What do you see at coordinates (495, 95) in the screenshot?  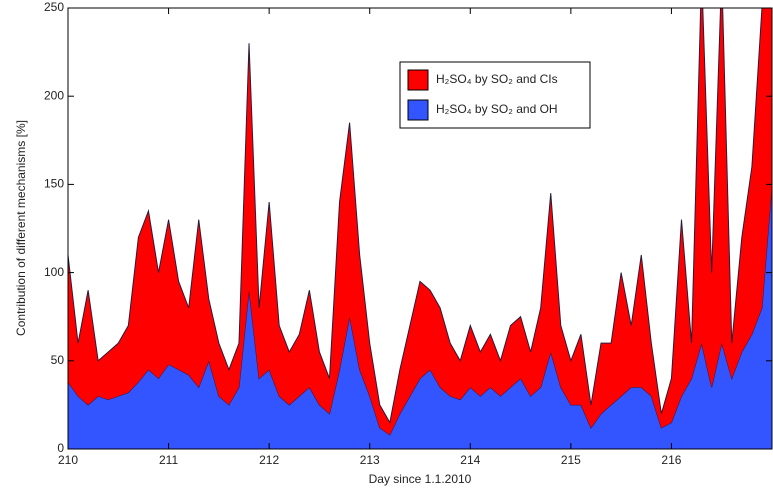 I see `legend-box` at bounding box center [495, 95].